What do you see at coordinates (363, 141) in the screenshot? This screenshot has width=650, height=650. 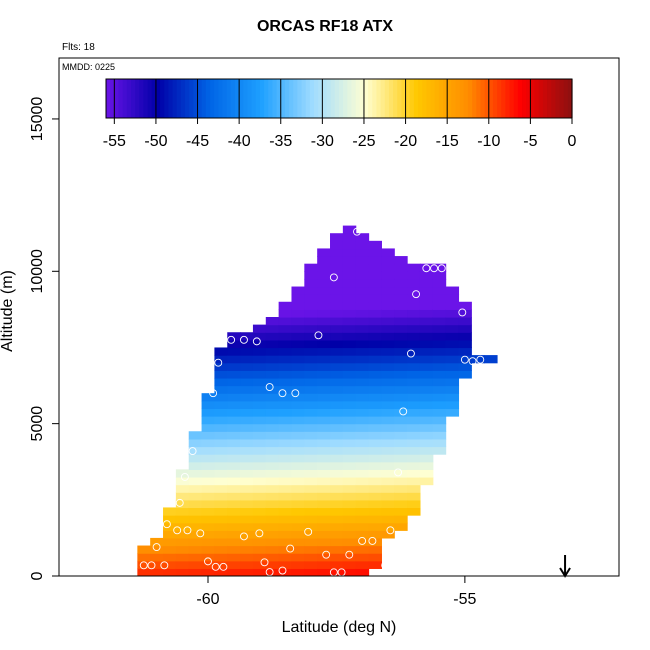 I see `colorbar-tick-label: -25` at bounding box center [363, 141].